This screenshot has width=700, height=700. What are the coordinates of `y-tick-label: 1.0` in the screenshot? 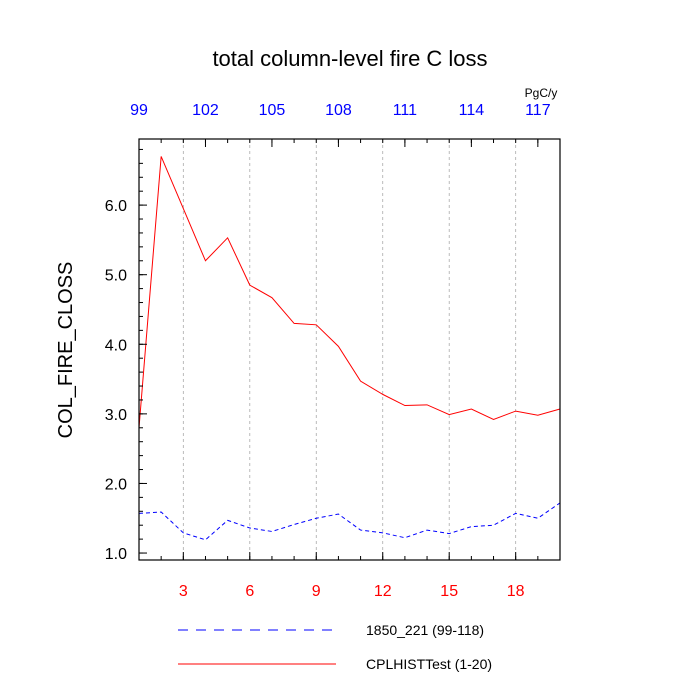 It's located at (116, 554).